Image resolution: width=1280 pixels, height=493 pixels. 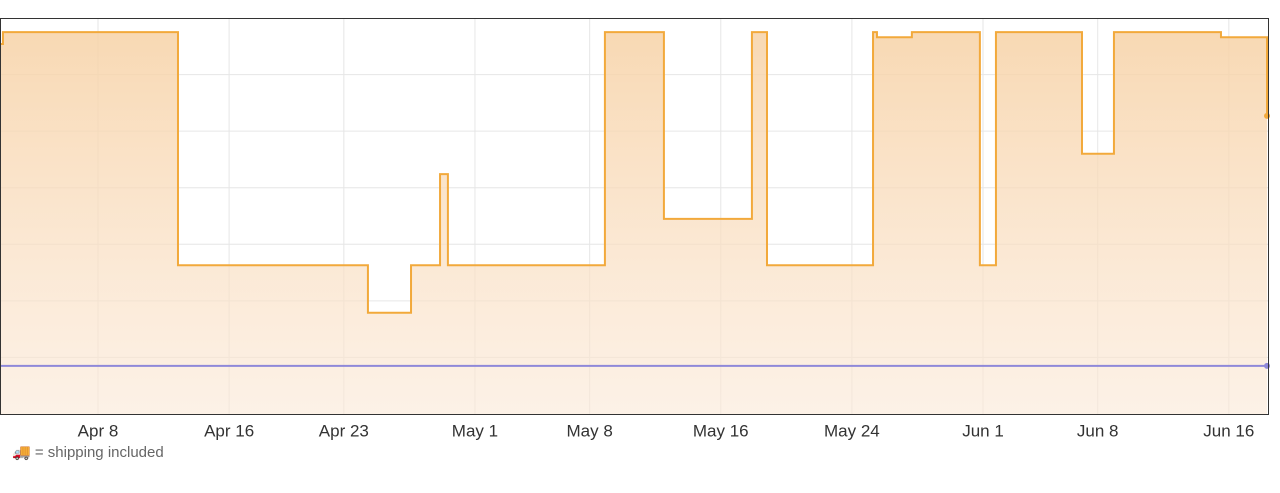 What do you see at coordinates (721, 430) in the screenshot?
I see `x-tick-label: May 16` at bounding box center [721, 430].